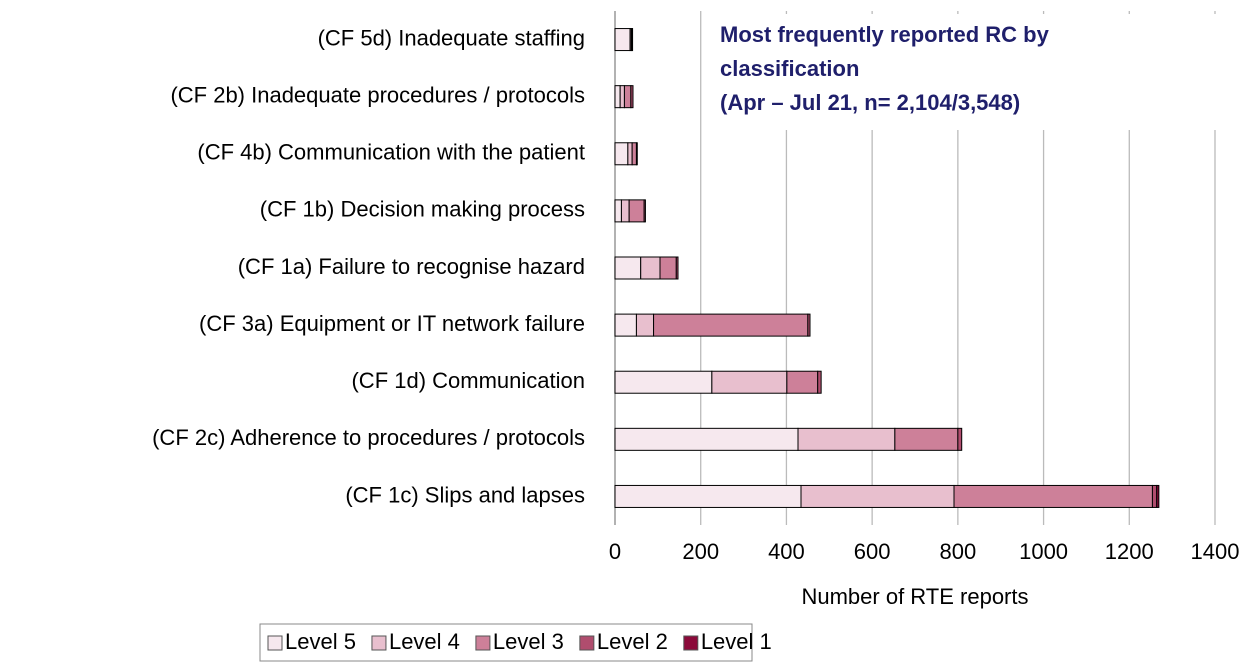 This screenshot has height=667, width=1251. I want to click on y-tick-label: (CF 1d) Communication, so click(468, 380).